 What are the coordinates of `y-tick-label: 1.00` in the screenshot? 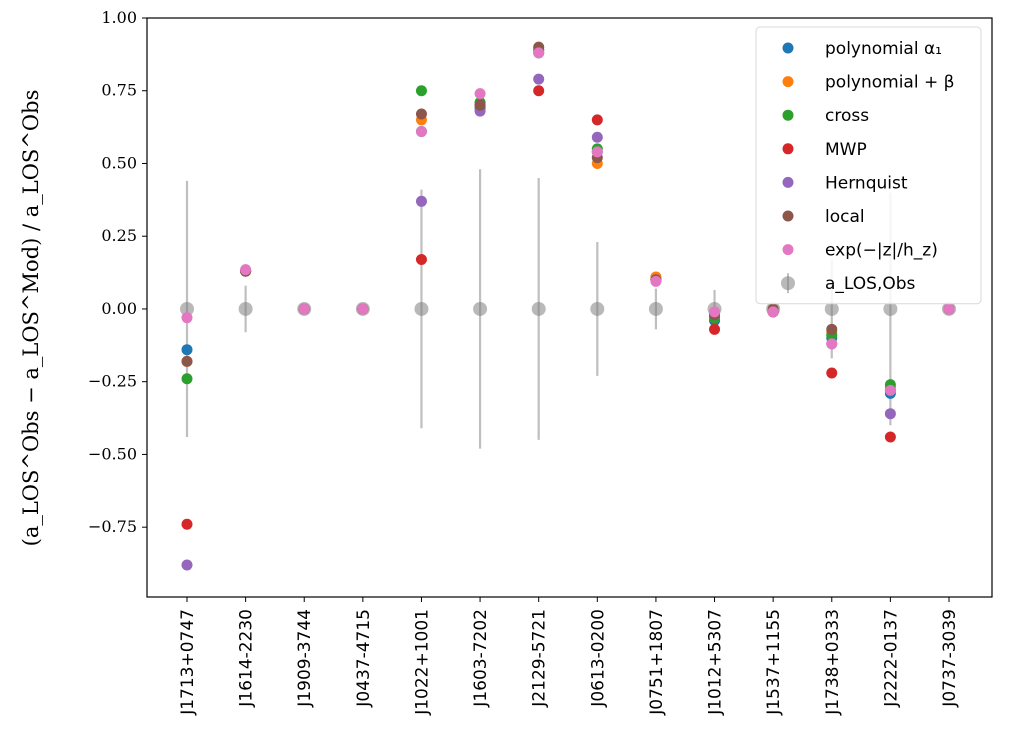 It's located at (119, 17).